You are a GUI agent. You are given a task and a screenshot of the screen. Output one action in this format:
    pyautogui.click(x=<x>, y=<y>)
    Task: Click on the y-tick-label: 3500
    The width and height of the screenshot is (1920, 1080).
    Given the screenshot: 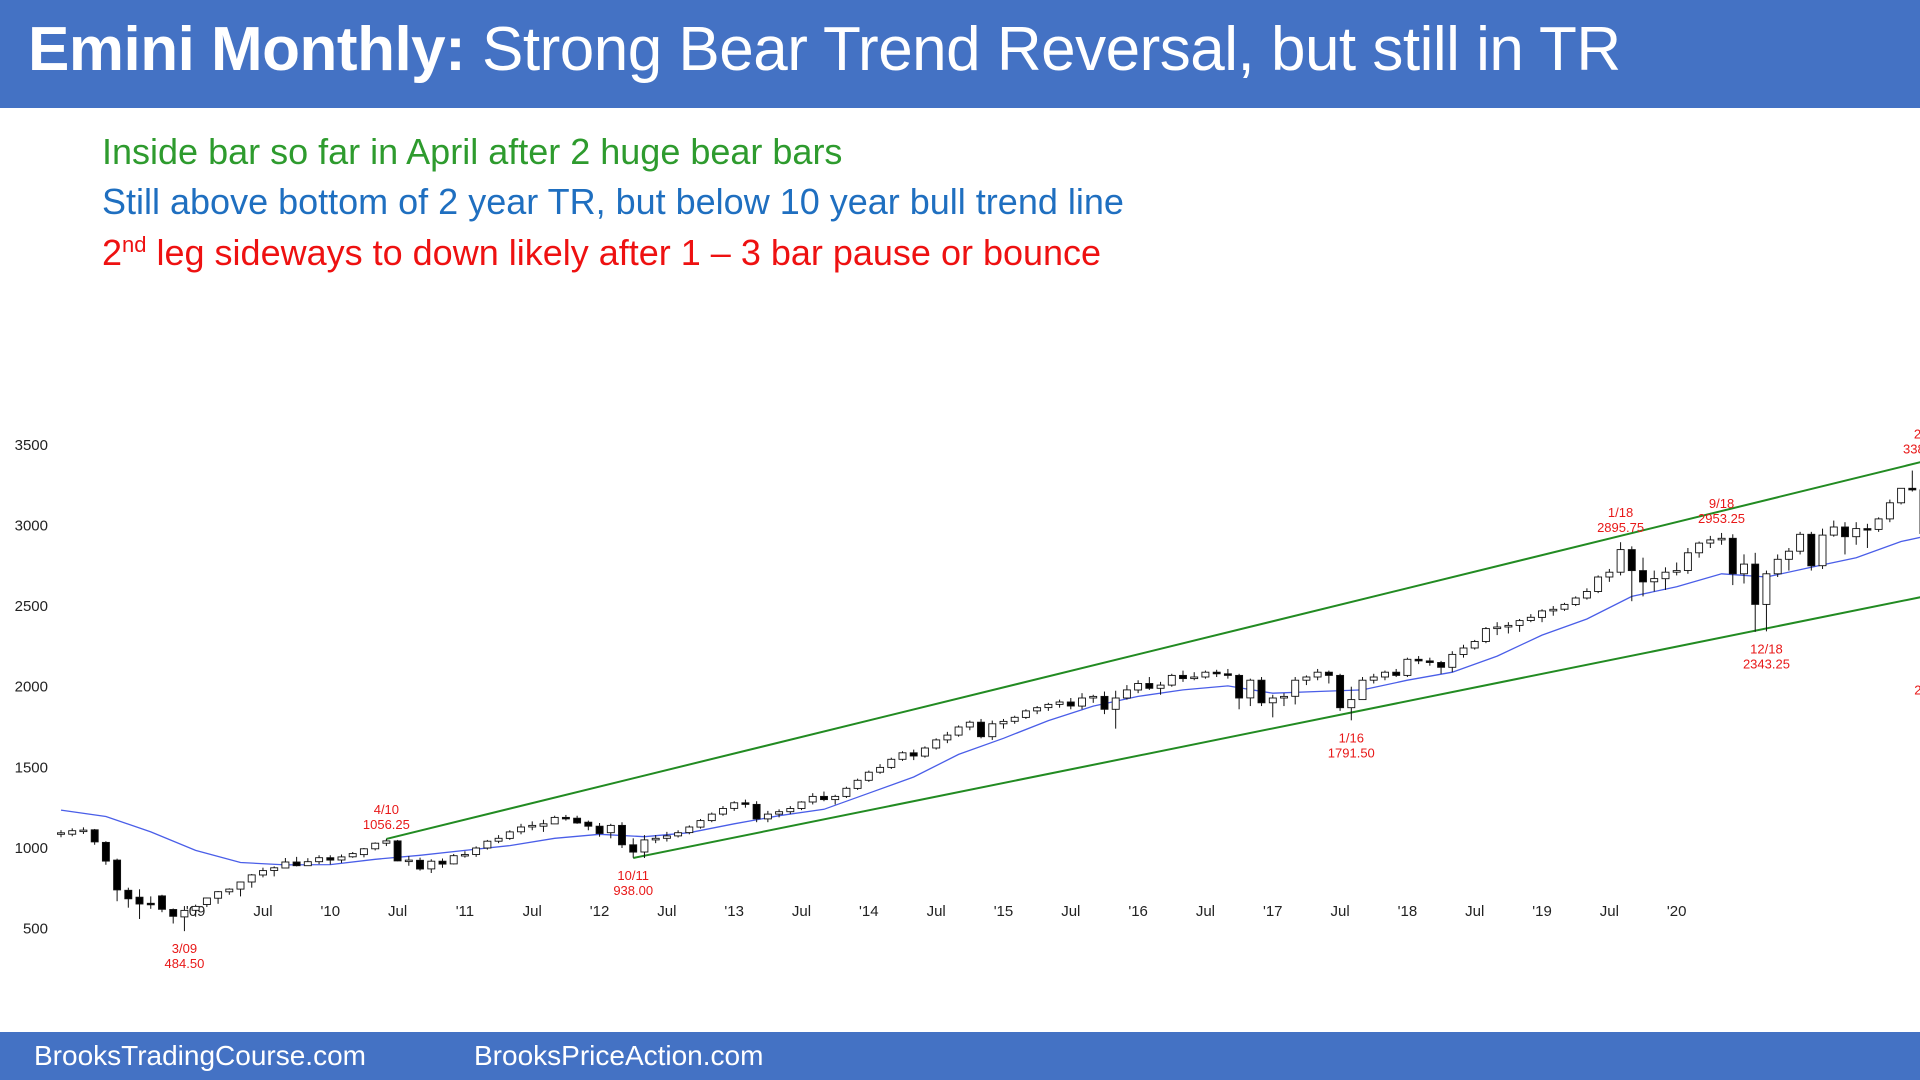 What is the action you would take?
    pyautogui.click(x=31, y=445)
    